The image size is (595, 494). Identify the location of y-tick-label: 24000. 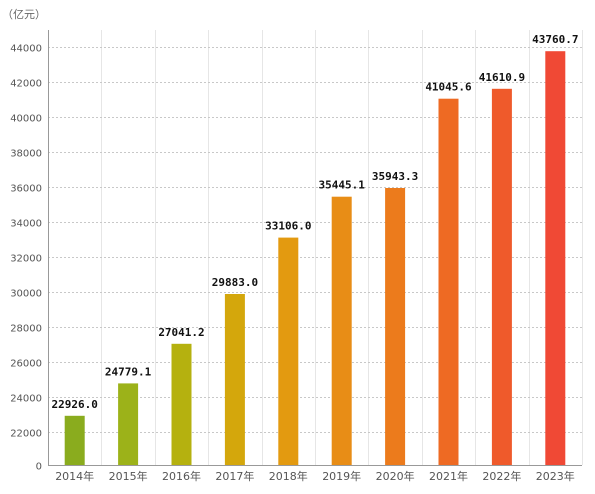
(26, 399).